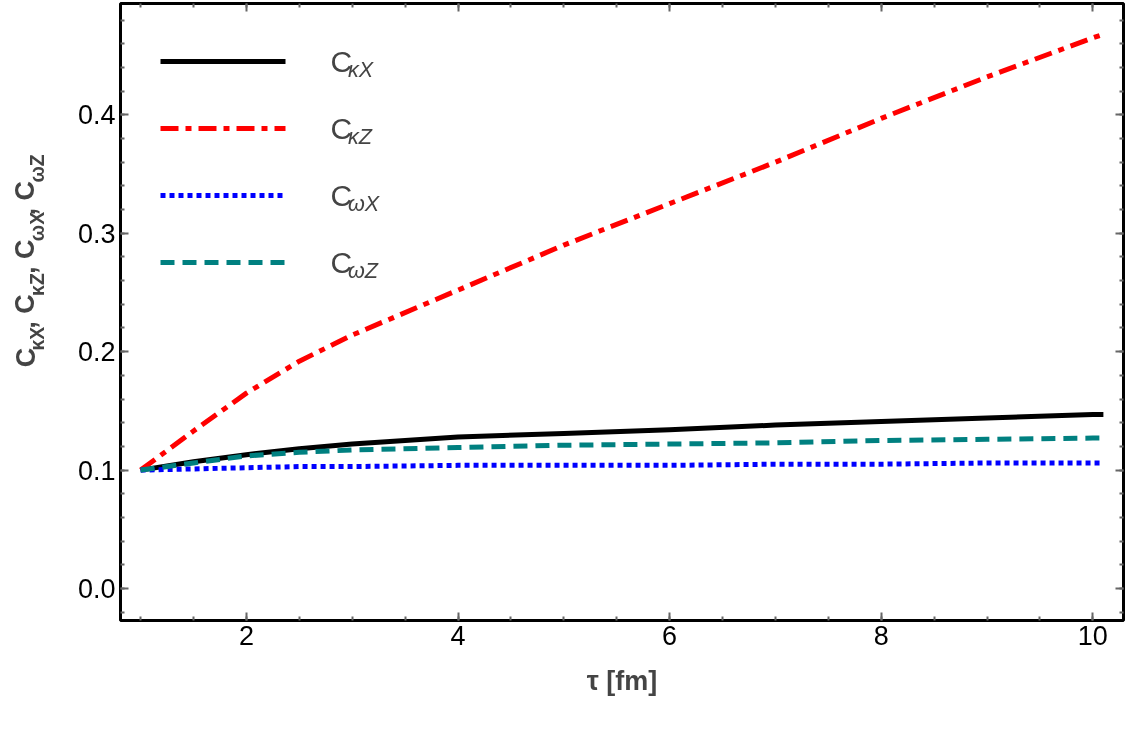 Image resolution: width=1125 pixels, height=736 pixels. Describe the element at coordinates (96, 115) in the screenshot. I see `y-tick-label: 0.4` at that location.